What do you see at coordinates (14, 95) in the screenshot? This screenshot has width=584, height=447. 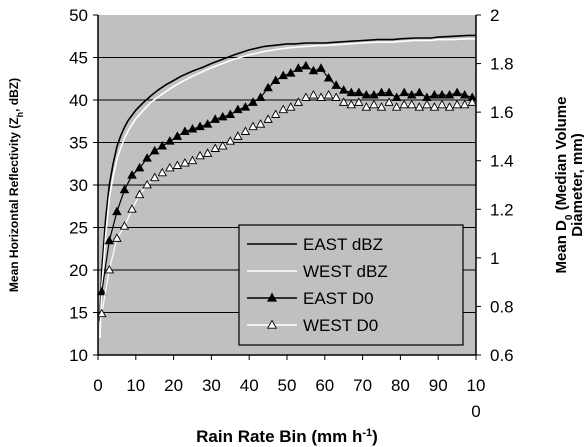 I see `y-axis-title-close: , dBZ)` at bounding box center [14, 95].